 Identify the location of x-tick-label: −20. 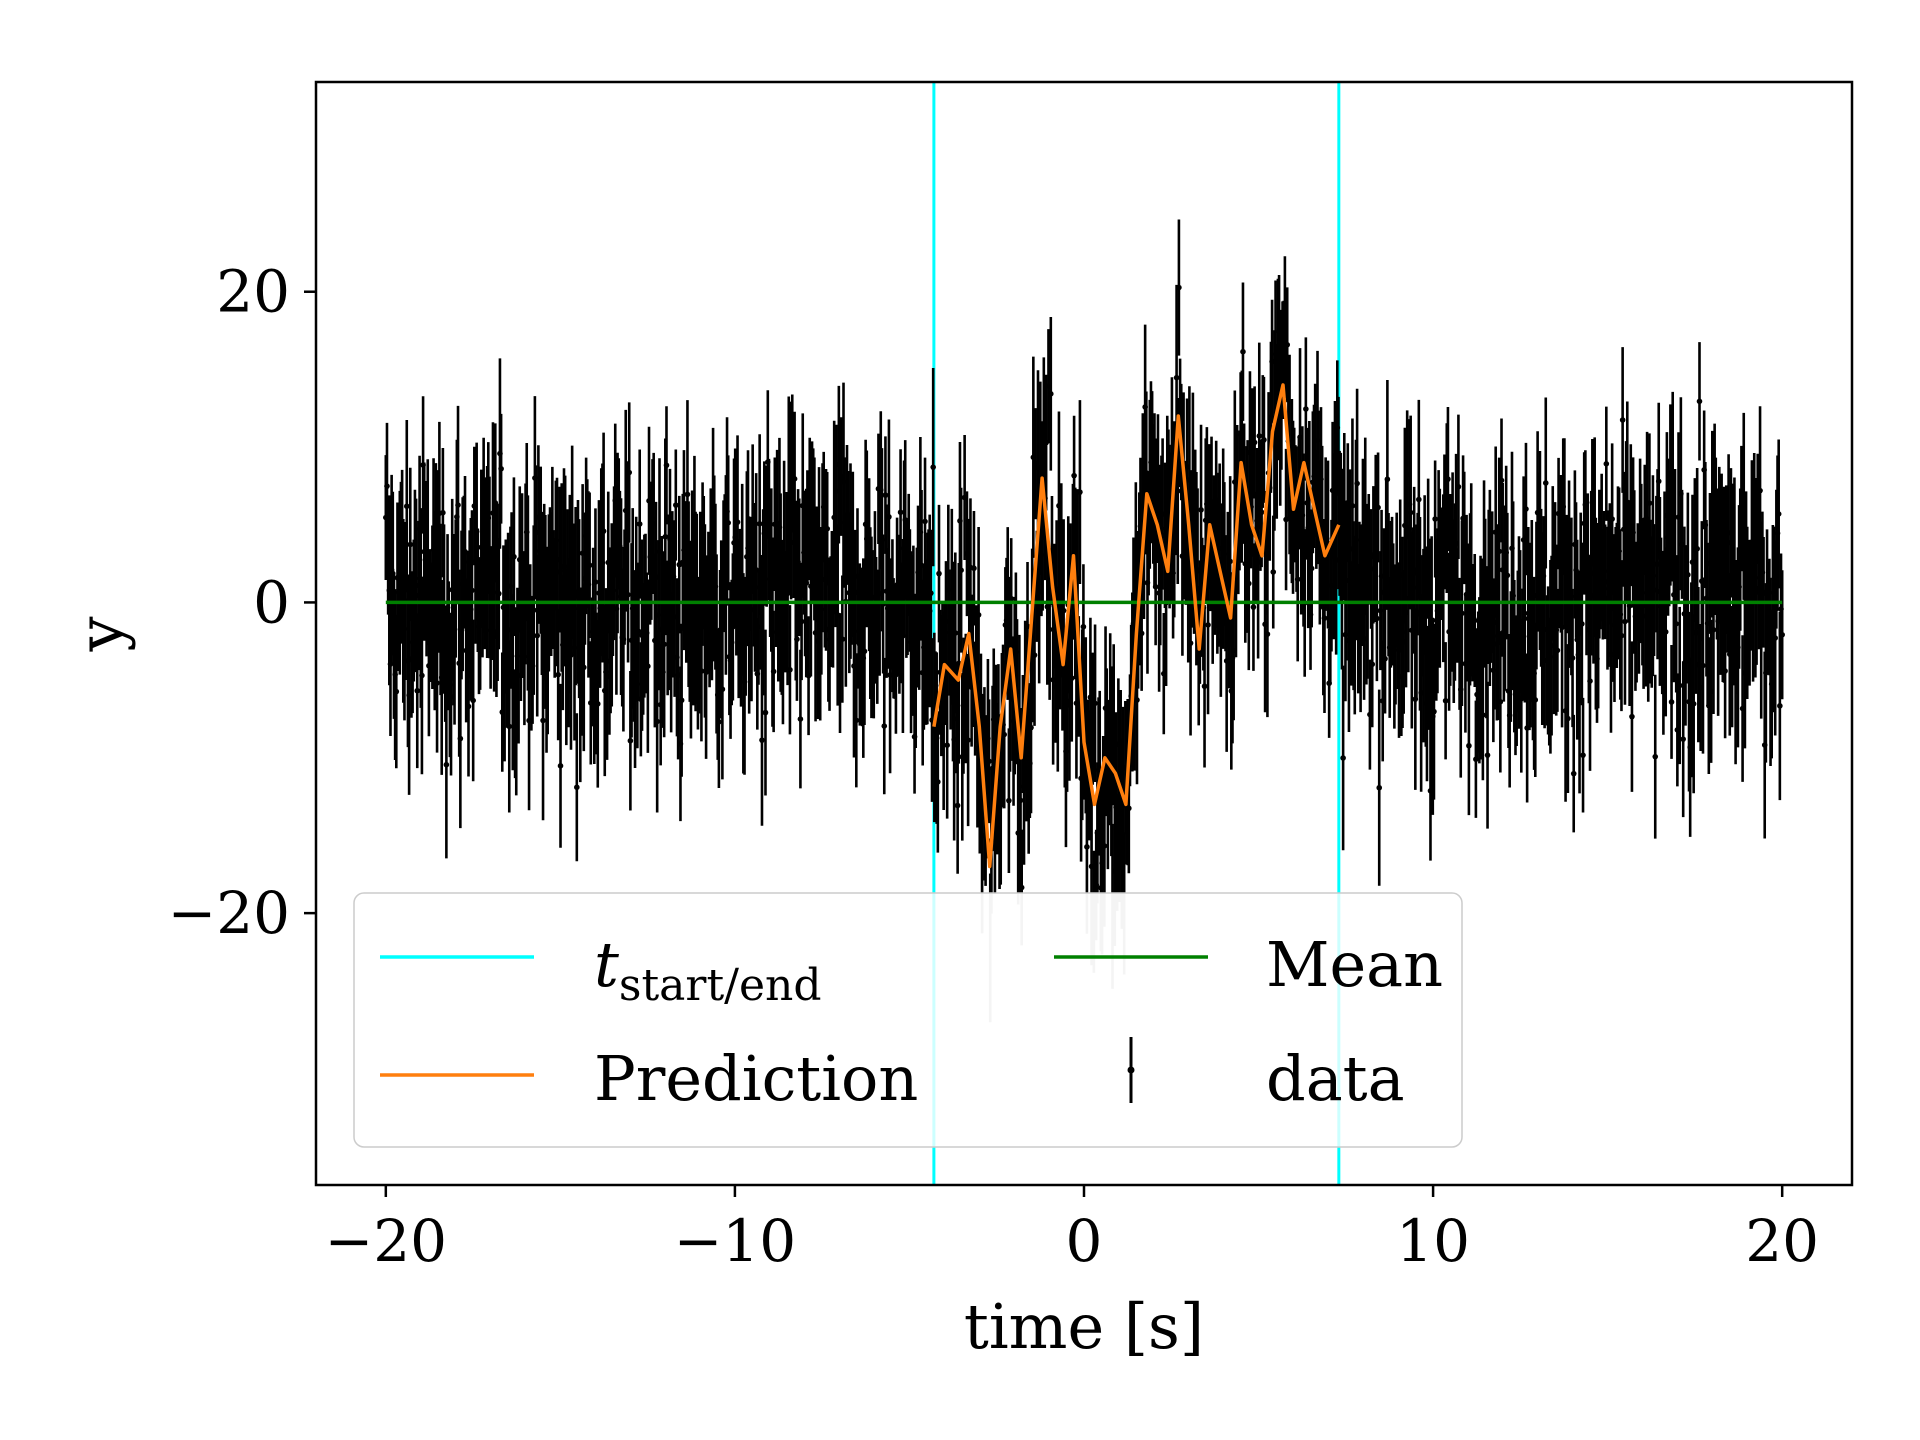
(386, 1241).